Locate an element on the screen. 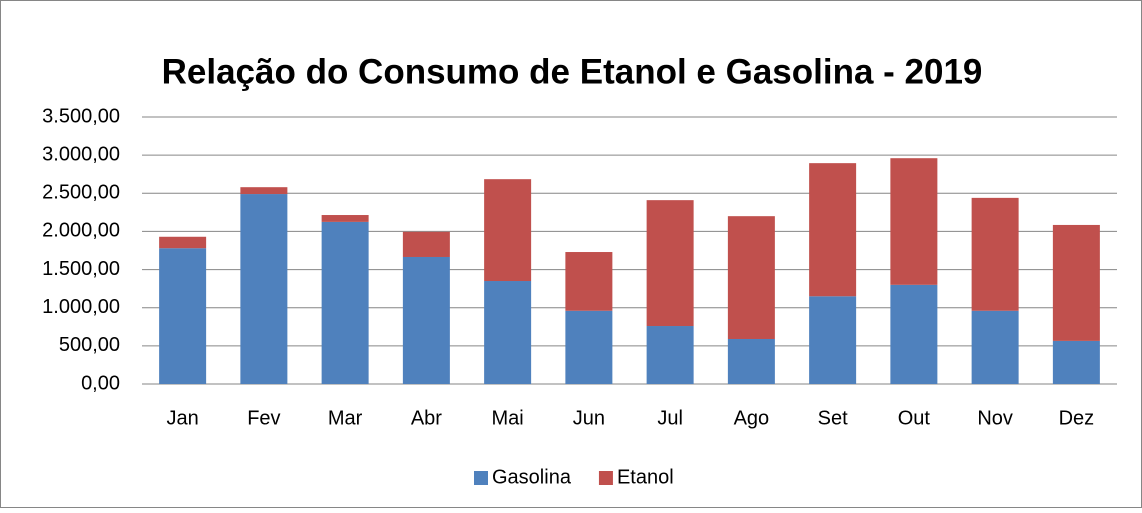  x-tick-label: Dez is located at coordinates (1077, 418).